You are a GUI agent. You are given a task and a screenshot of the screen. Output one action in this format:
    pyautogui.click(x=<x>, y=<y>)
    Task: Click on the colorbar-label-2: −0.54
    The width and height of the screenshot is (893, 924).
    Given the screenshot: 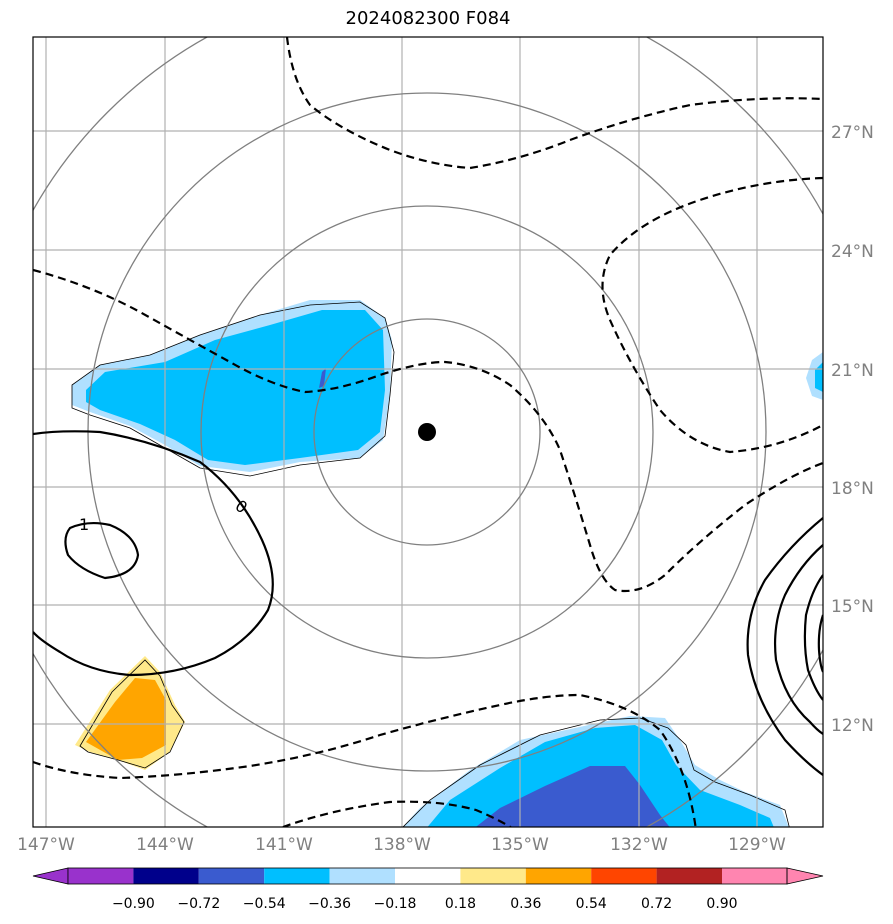 What is the action you would take?
    pyautogui.click(x=264, y=904)
    